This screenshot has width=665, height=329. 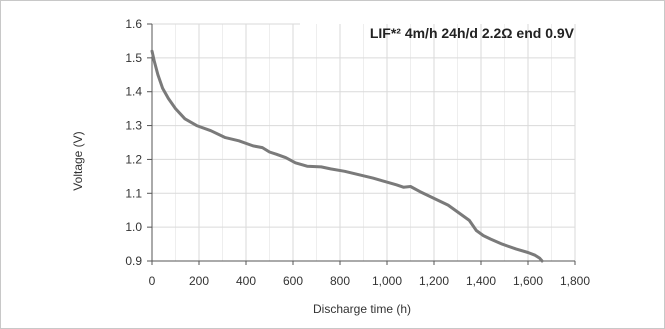 I want to click on x-tick-labels: 0 200 400 600 800 1,000 1,200 1,400 1,600 1,800, so click(x=370, y=281).